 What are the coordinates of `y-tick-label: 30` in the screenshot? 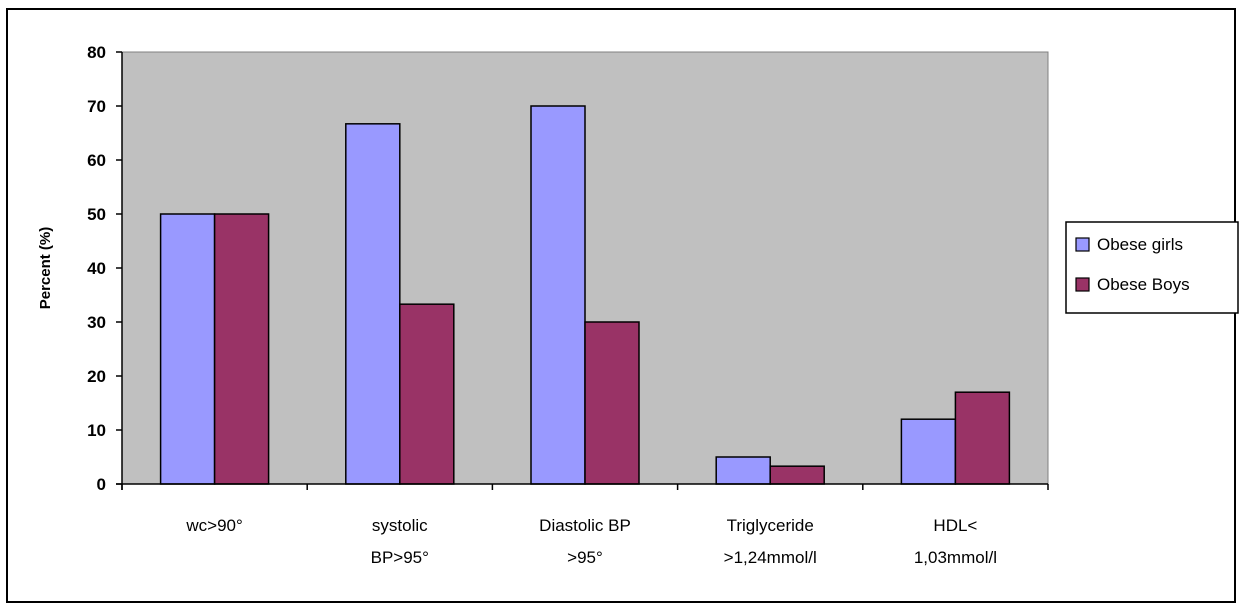 It's located at (96, 322).